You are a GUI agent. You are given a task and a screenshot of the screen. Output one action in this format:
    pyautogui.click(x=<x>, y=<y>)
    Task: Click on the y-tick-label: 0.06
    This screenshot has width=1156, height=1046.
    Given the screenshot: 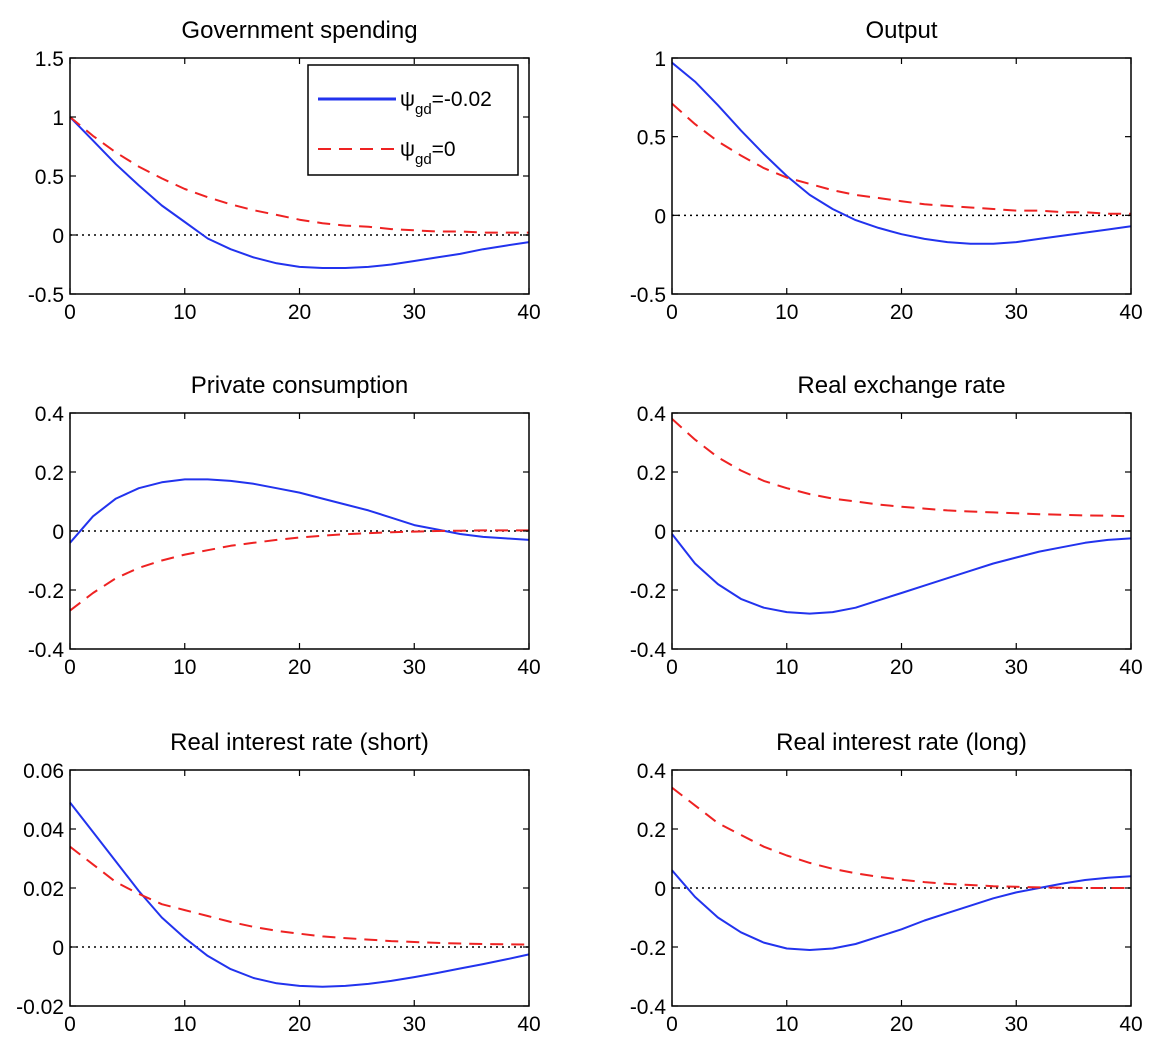 What is the action you would take?
    pyautogui.click(x=43, y=771)
    